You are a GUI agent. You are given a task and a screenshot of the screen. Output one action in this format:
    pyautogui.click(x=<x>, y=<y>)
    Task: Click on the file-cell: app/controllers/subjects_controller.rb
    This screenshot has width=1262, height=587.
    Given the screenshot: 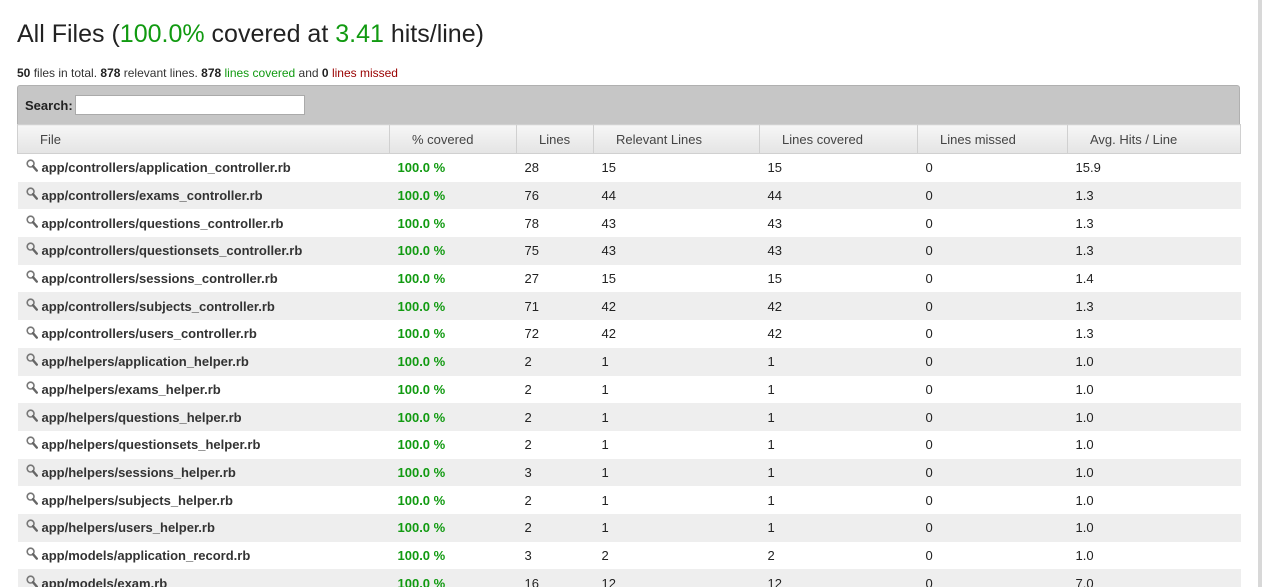 What is the action you would take?
    pyautogui.click(x=203, y=306)
    